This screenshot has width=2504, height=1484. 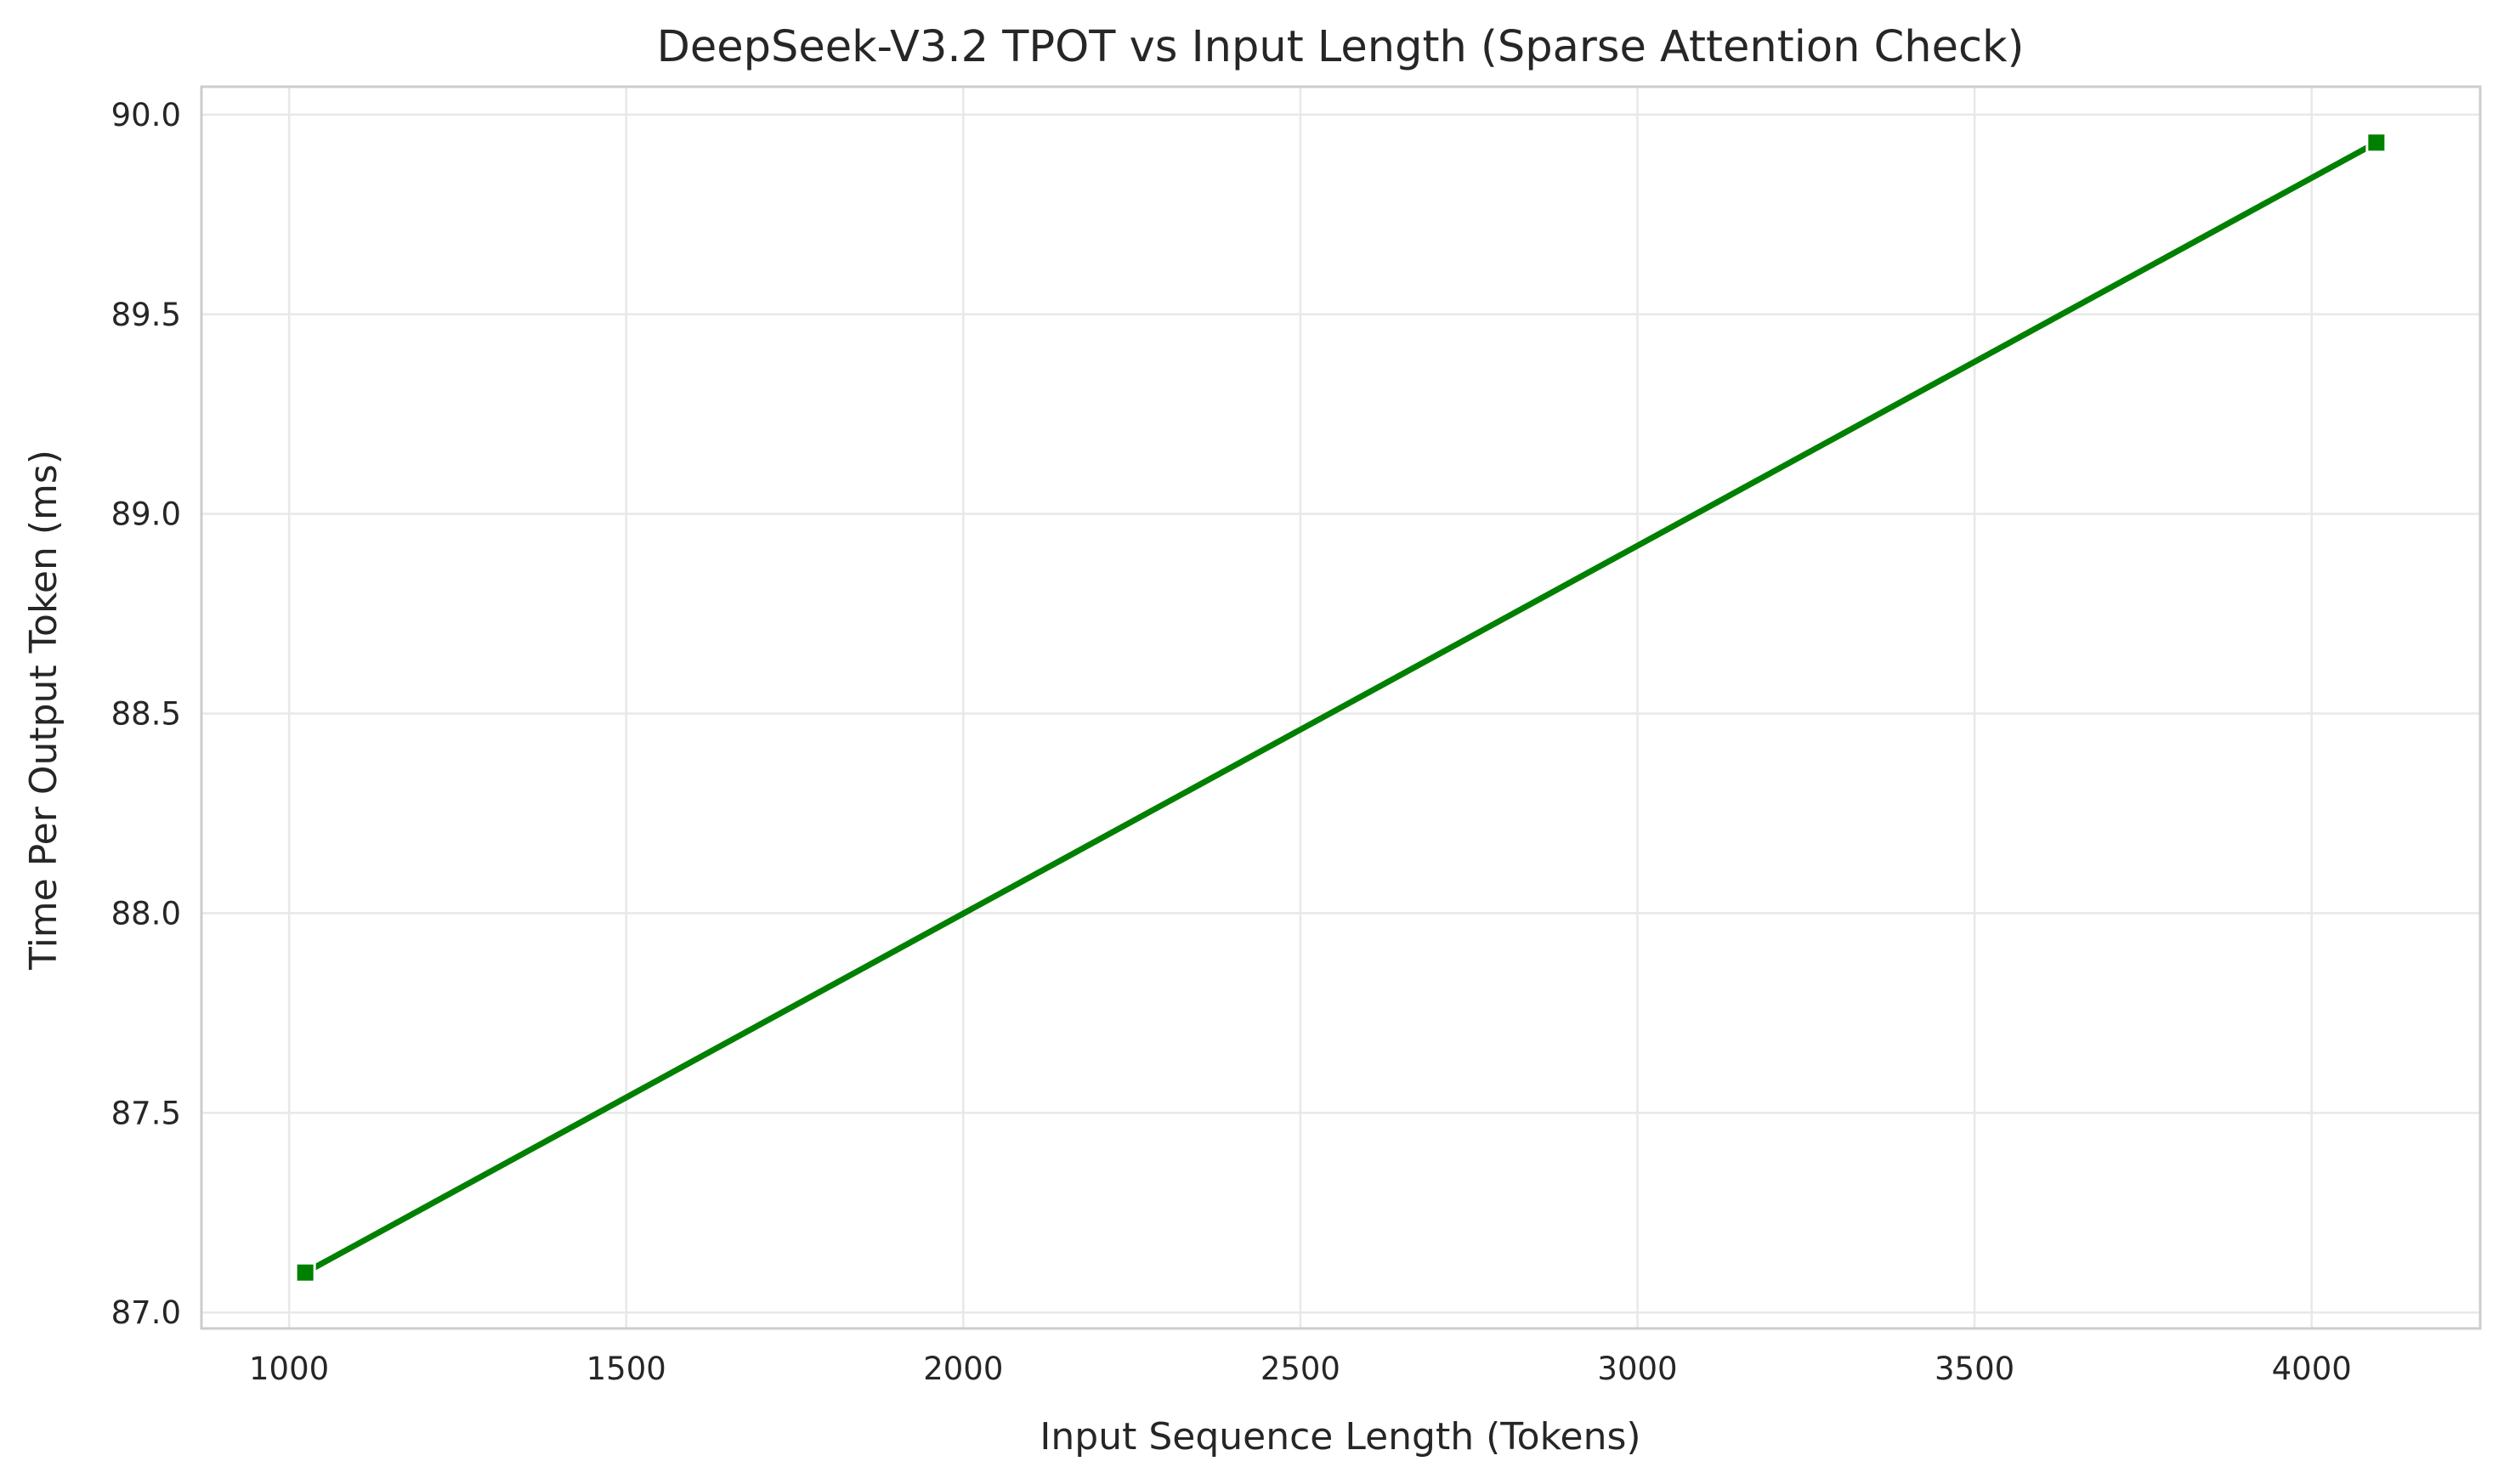 I want to click on y-tick-label: 90.0, so click(x=146, y=115).